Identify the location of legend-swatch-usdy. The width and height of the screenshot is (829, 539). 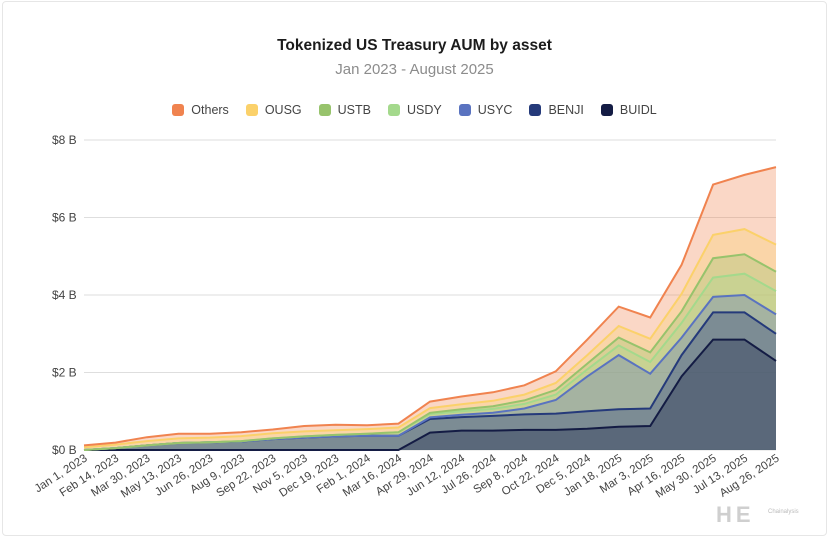
(393, 110).